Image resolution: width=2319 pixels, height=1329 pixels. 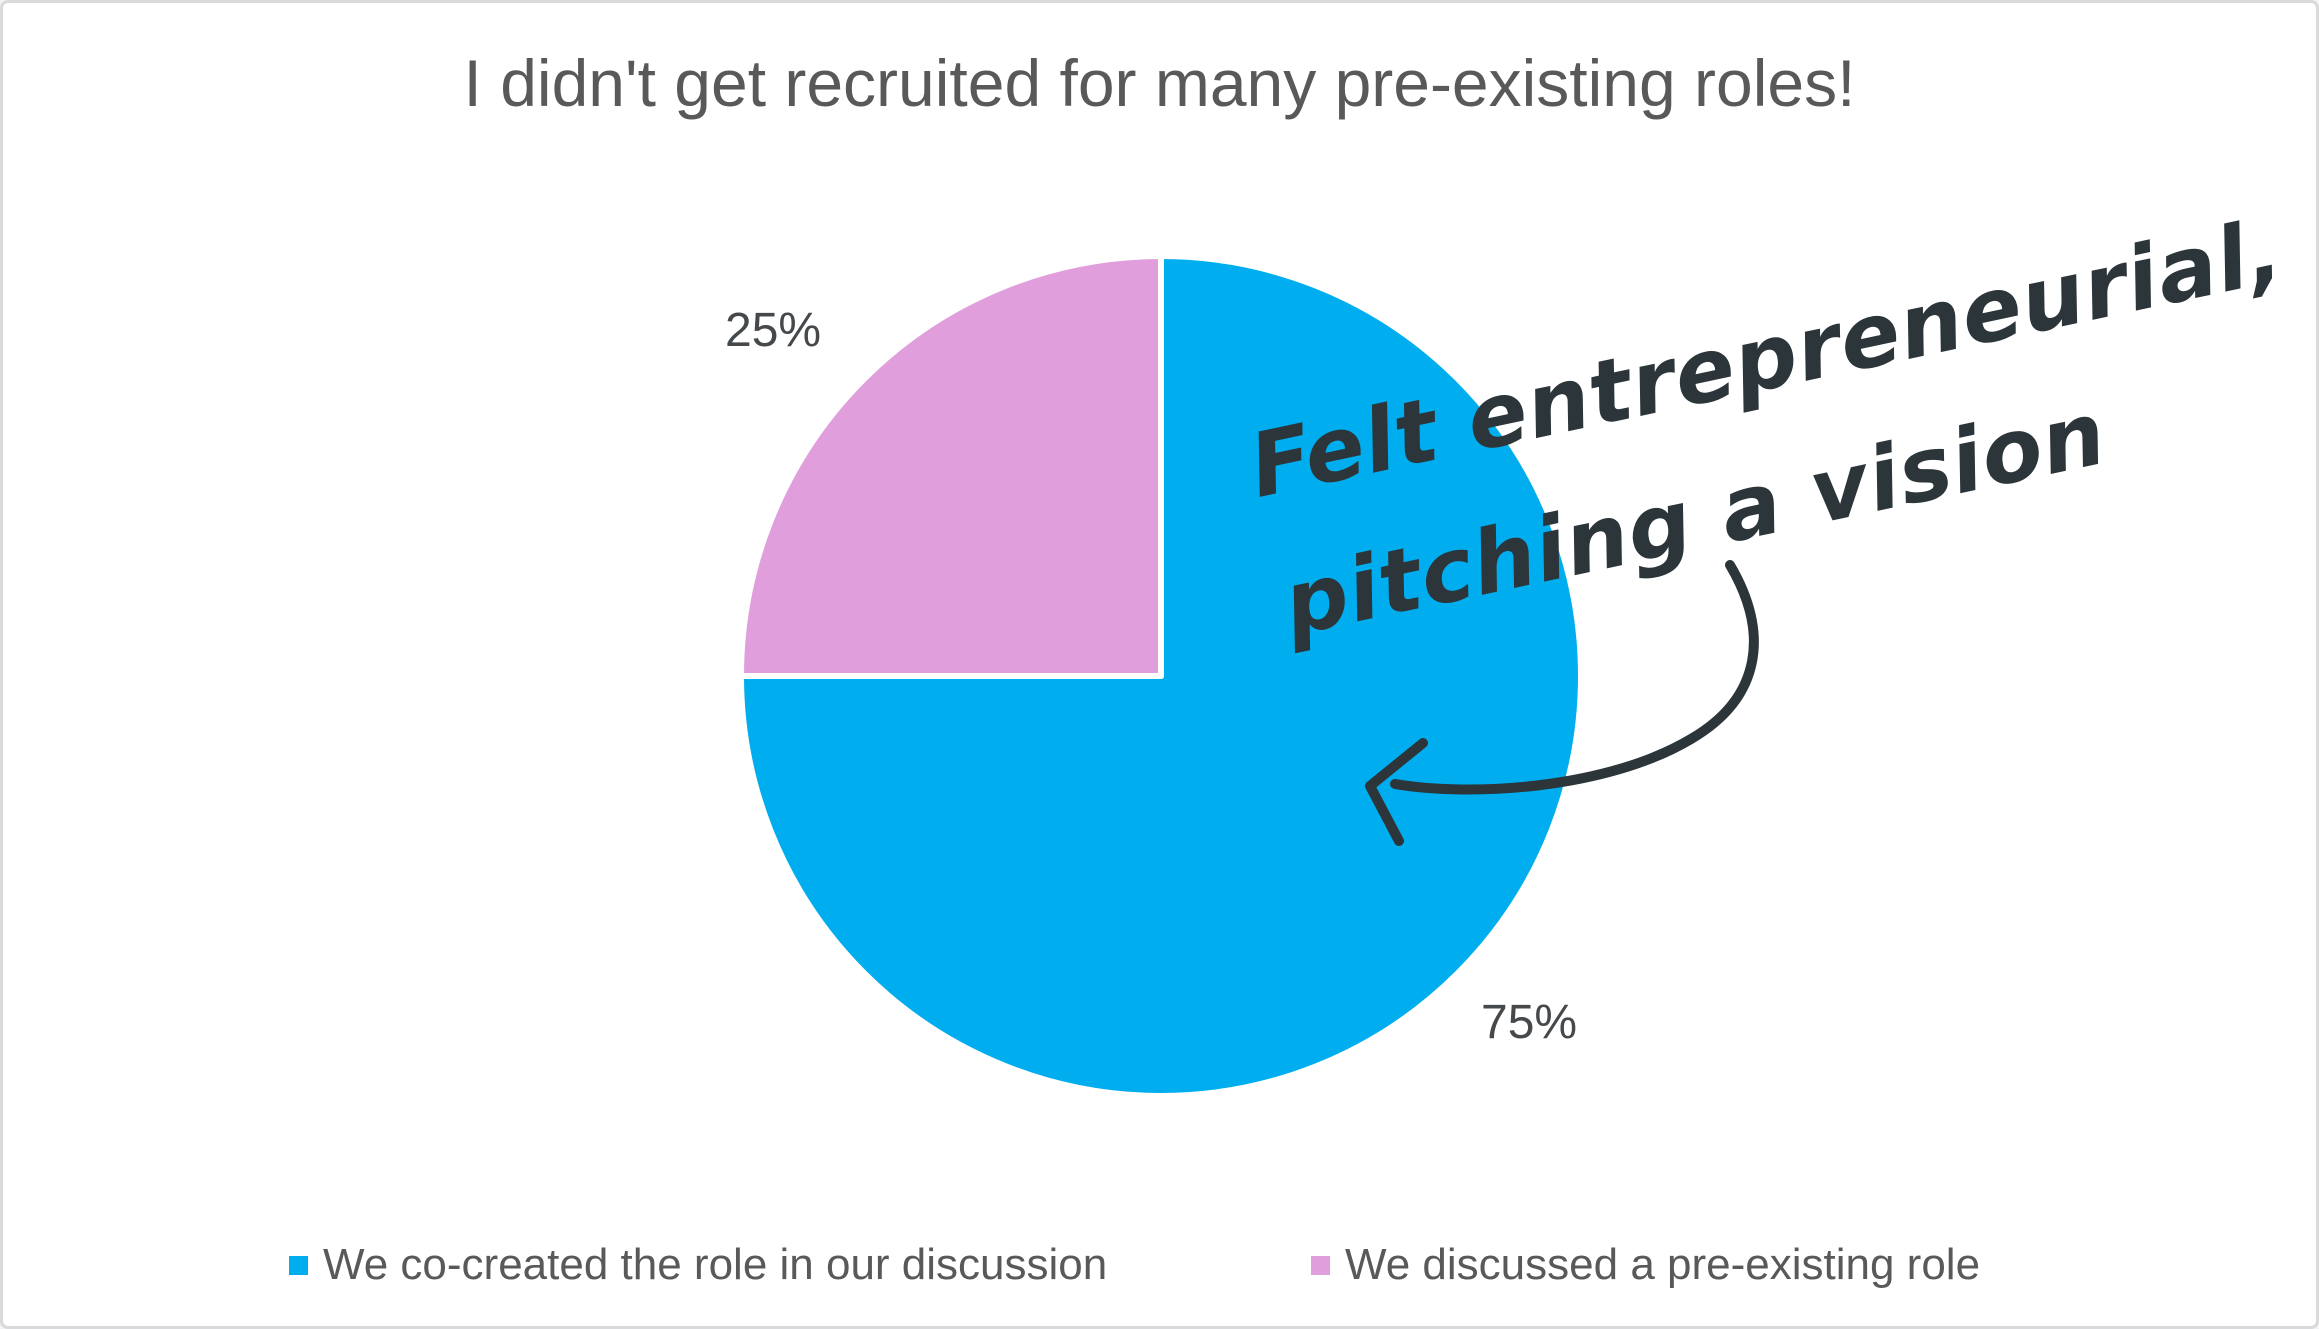 What do you see at coordinates (1320, 1265) in the screenshot?
I see `legend-swatch-pink` at bounding box center [1320, 1265].